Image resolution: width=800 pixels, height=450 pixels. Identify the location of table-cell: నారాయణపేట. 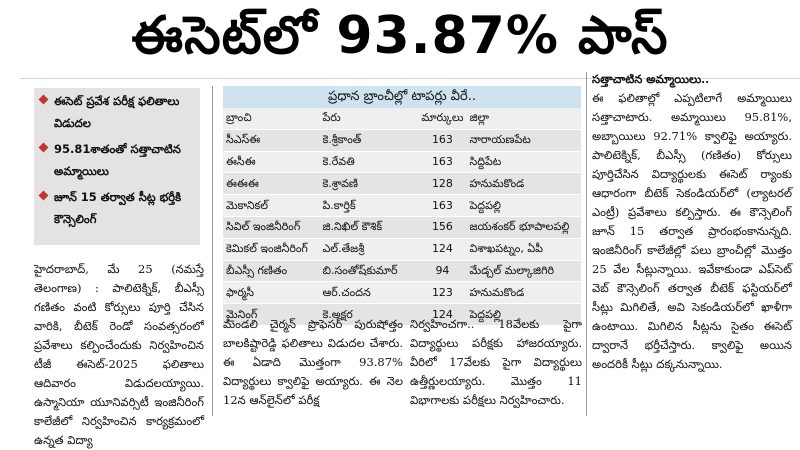
(523, 140).